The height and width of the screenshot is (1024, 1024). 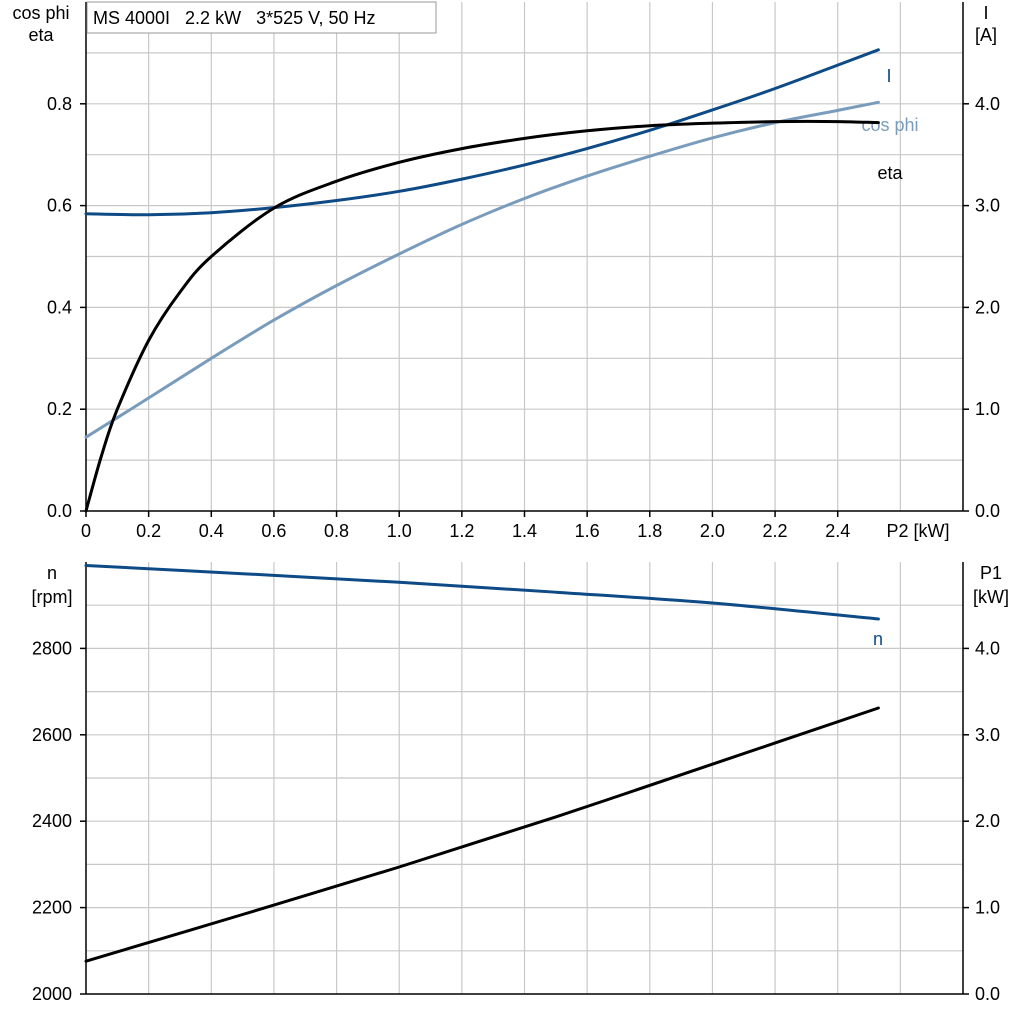 I want to click on top-right-axis-label-line1: I, so click(x=985, y=13).